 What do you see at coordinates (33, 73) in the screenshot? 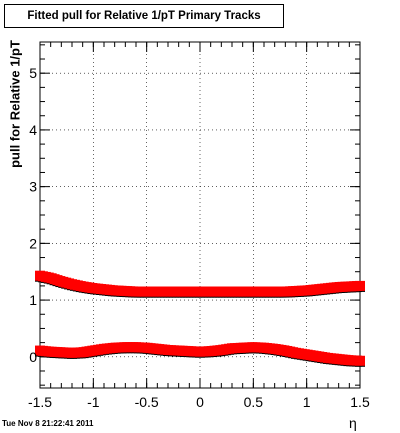
I see `y-tick-label: 5` at bounding box center [33, 73].